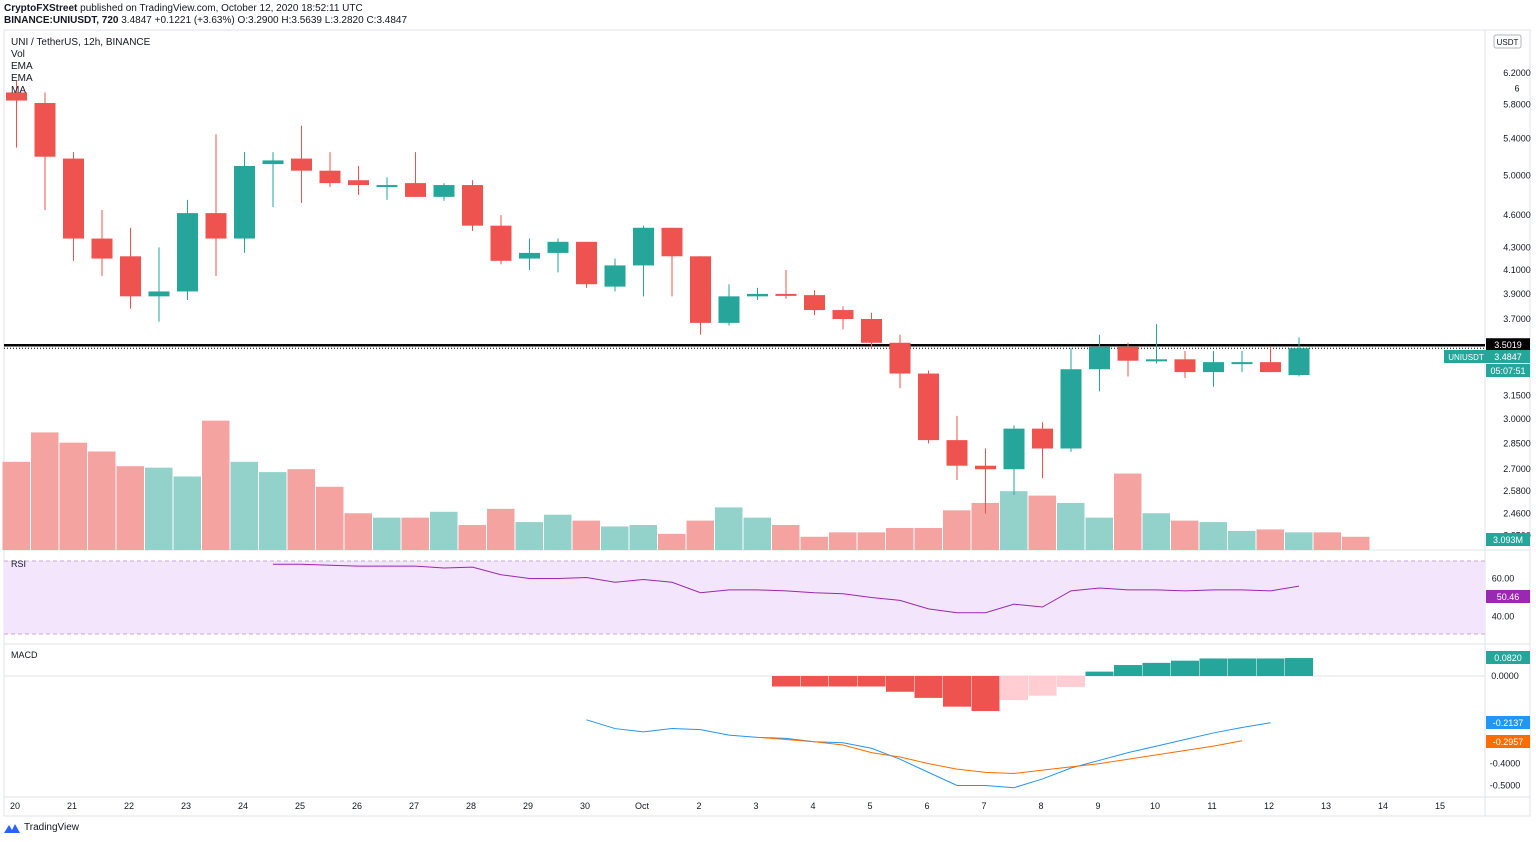 Image resolution: width=1536 pixels, height=842 pixels. Describe the element at coordinates (1517, 396) in the screenshot. I see `price-tick-label: 3.1500` at that location.